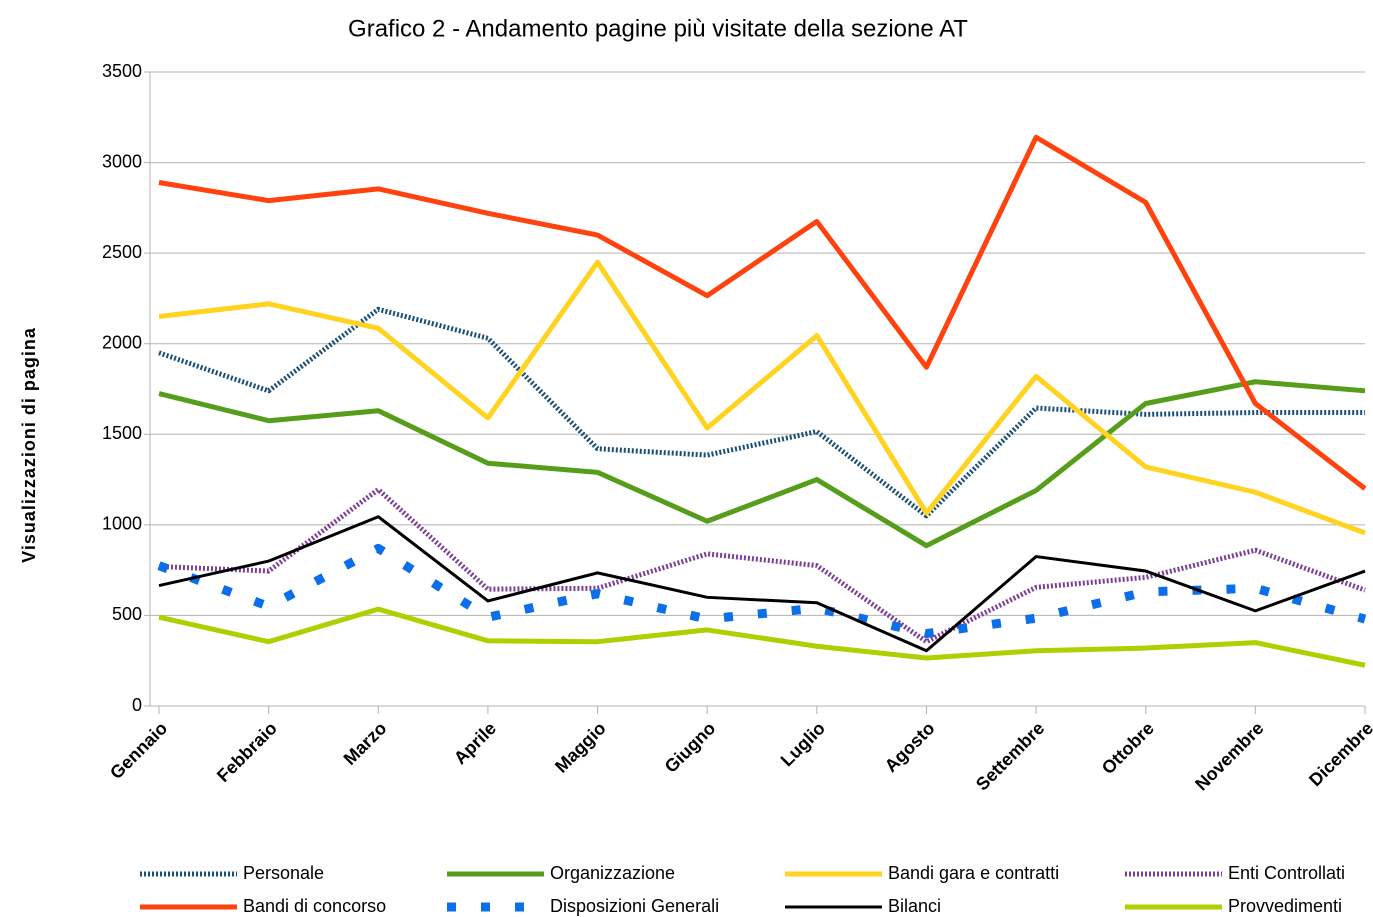  What do you see at coordinates (914, 906) in the screenshot?
I see `legend-label: Bilanci` at bounding box center [914, 906].